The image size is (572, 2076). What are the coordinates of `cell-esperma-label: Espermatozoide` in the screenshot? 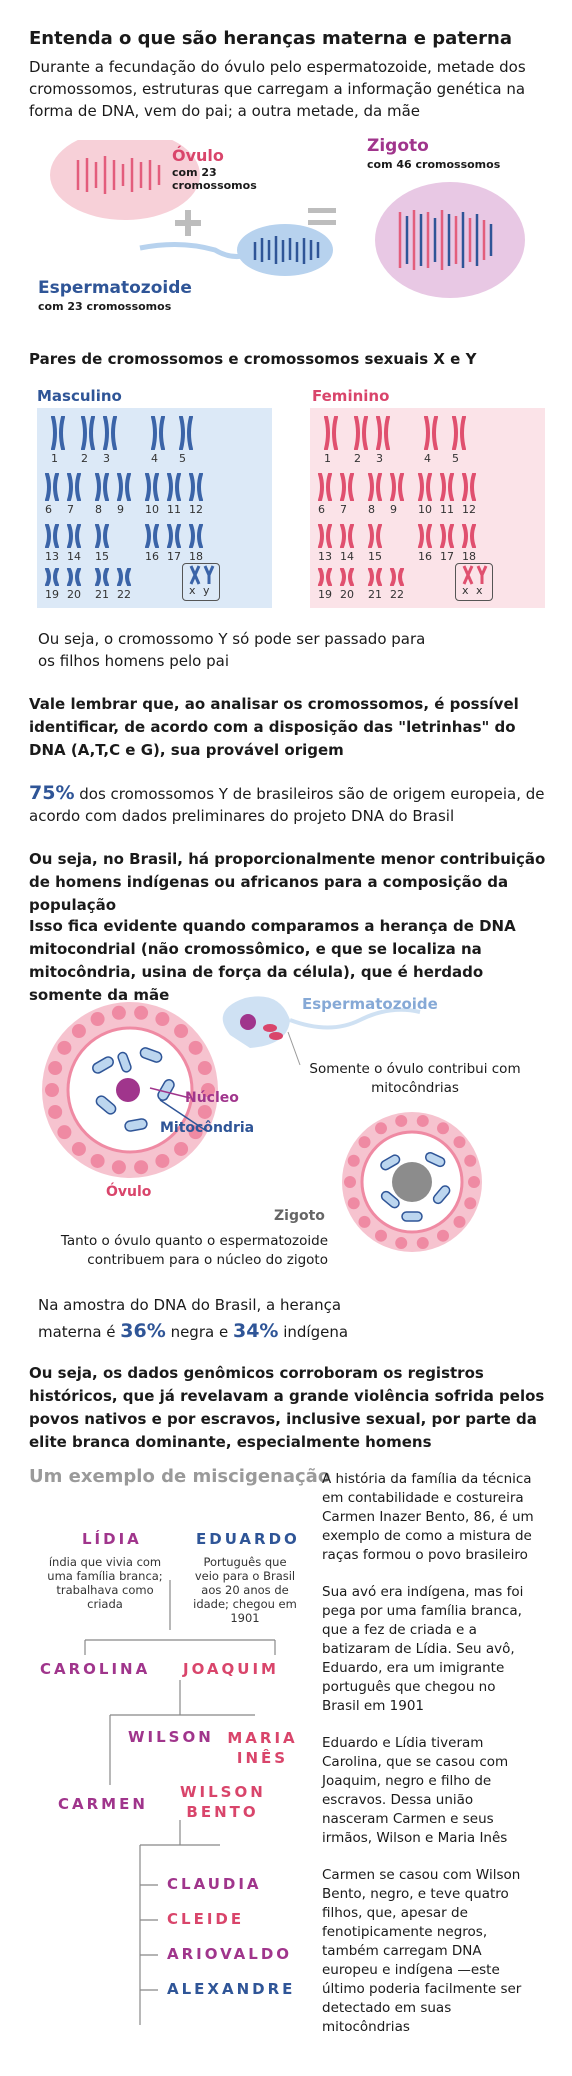 It's located at (370, 1004).